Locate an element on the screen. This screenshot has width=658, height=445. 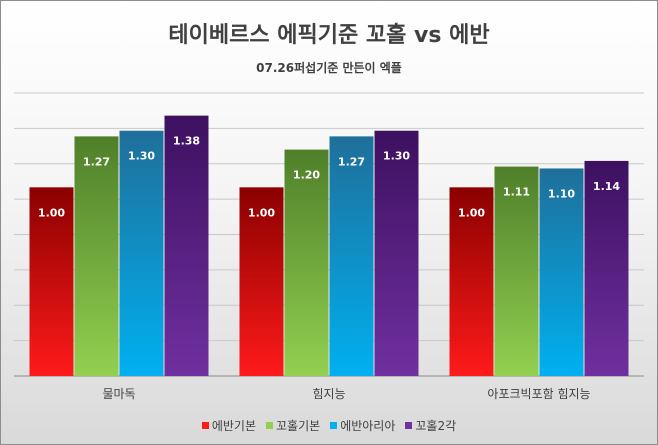
data-label-0-1: 1.00 is located at coordinates (261, 212).